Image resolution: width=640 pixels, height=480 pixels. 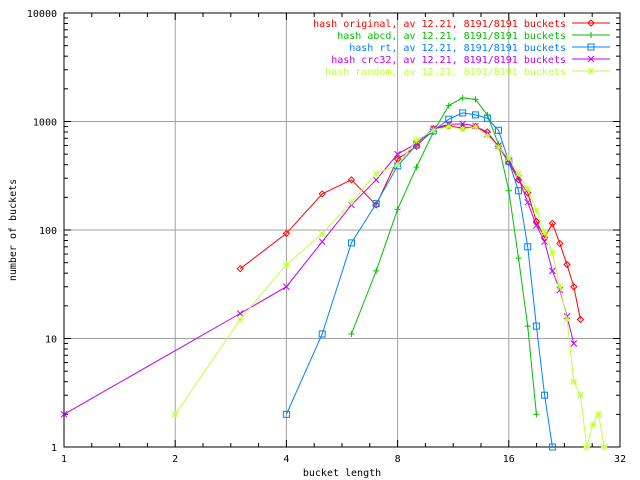 What do you see at coordinates (398, 459) in the screenshot?
I see `x-tick-label: 8` at bounding box center [398, 459].